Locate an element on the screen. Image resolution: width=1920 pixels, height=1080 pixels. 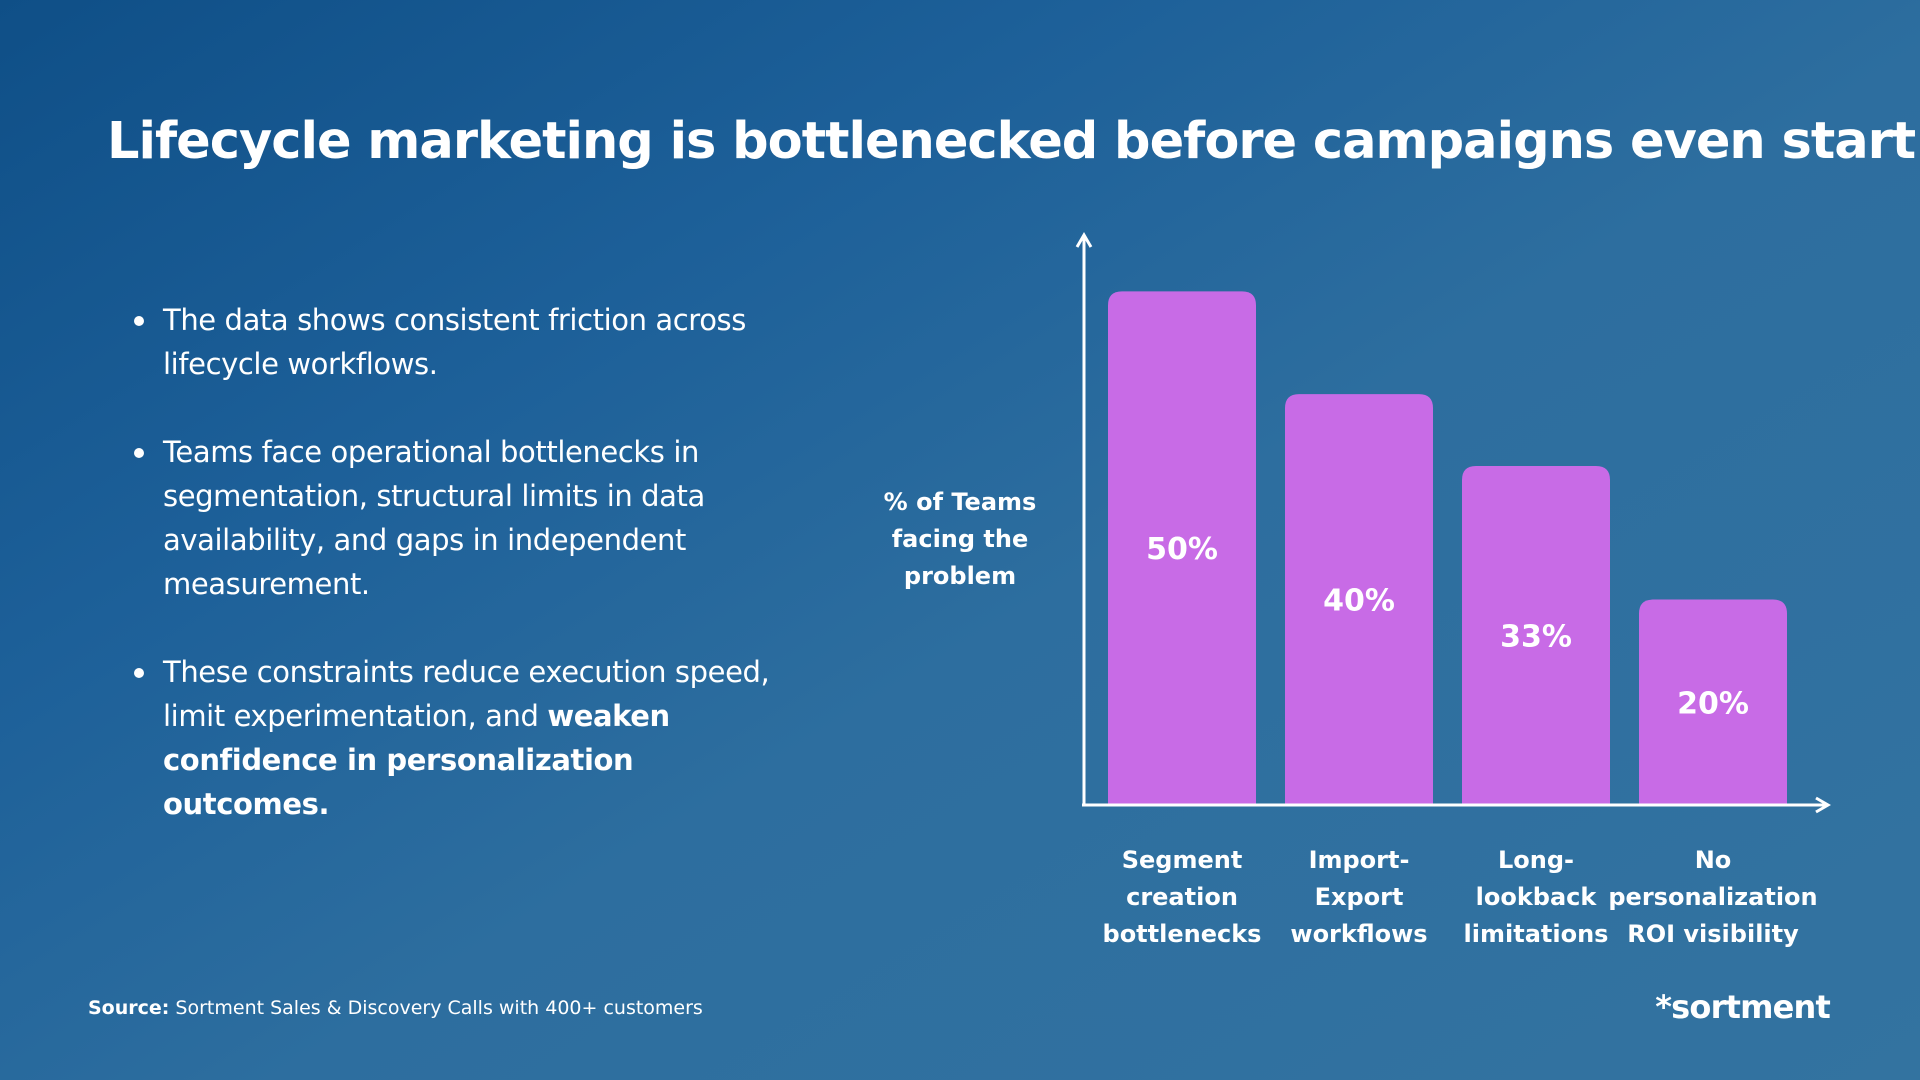
bar-value-label: 20% is located at coordinates (1713, 703).